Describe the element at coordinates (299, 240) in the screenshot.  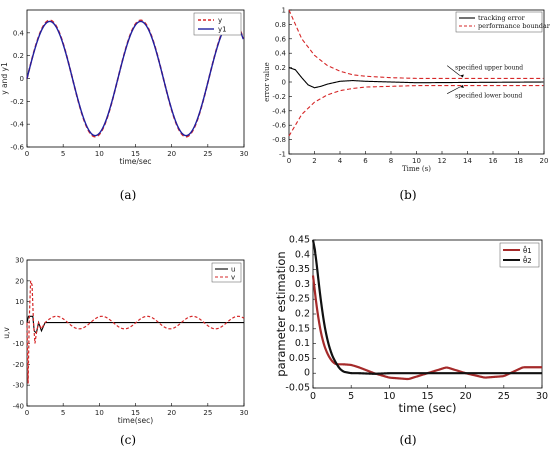
I see `y-tick-label: 0.45` at that location.